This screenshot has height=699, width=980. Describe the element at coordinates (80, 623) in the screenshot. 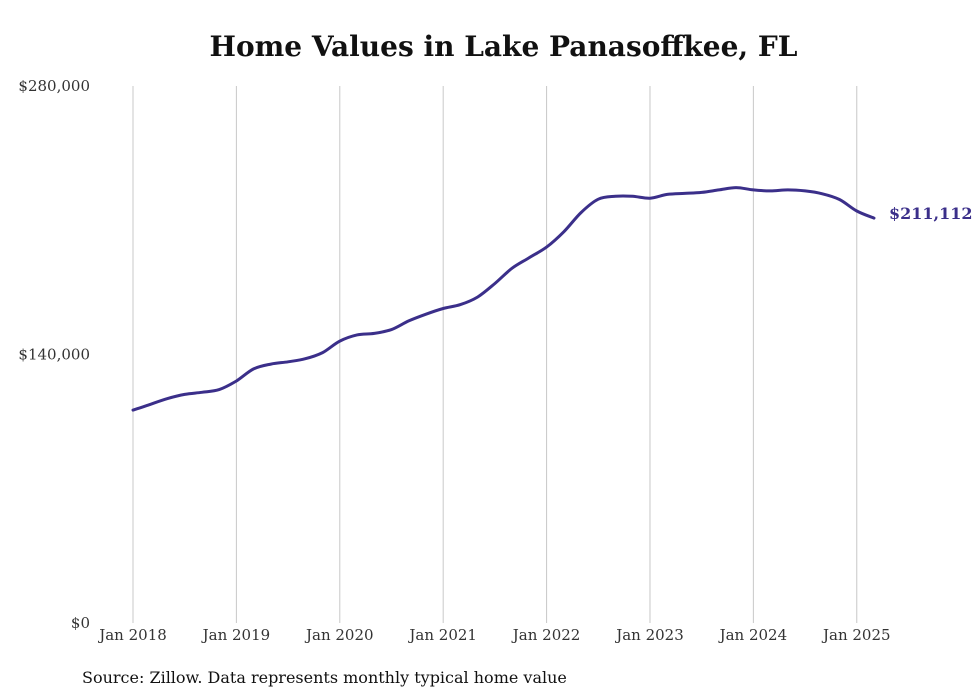

I see `y-tick-label: $0` at that location.